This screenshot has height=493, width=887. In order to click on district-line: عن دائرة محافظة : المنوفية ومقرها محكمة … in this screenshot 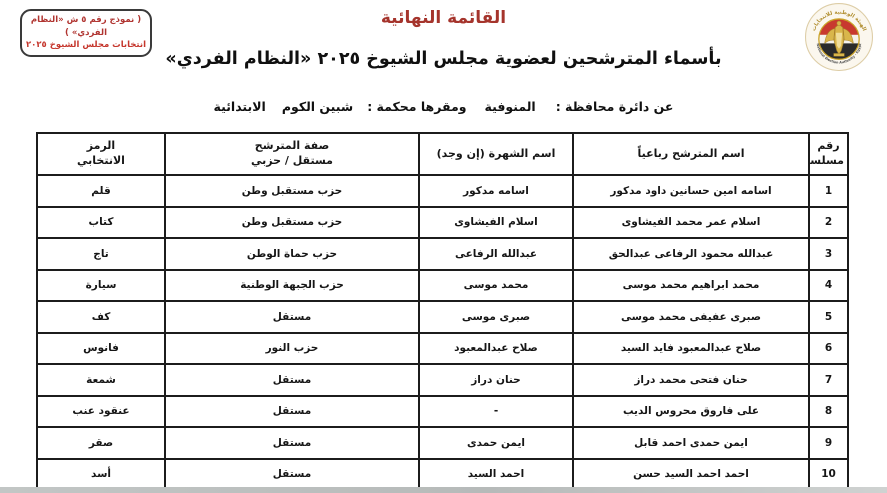, I will do `click(443, 106)`.